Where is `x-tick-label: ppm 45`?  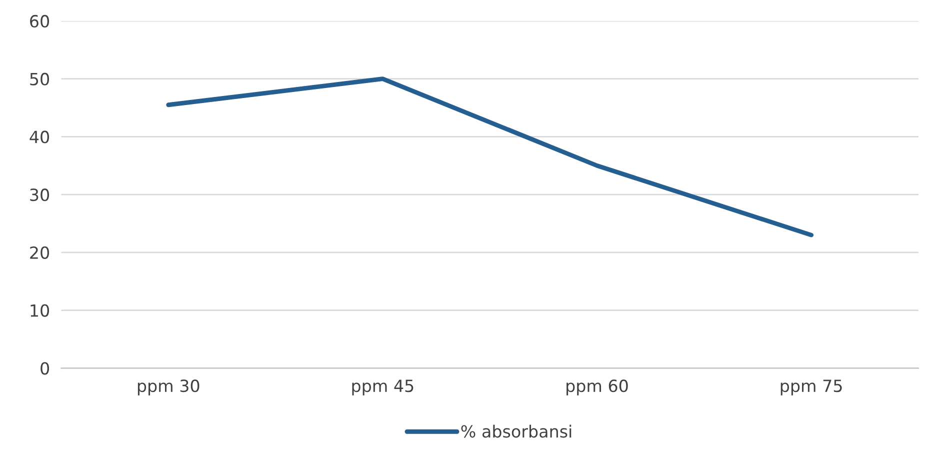 x-tick-label: ppm 45 is located at coordinates (383, 388).